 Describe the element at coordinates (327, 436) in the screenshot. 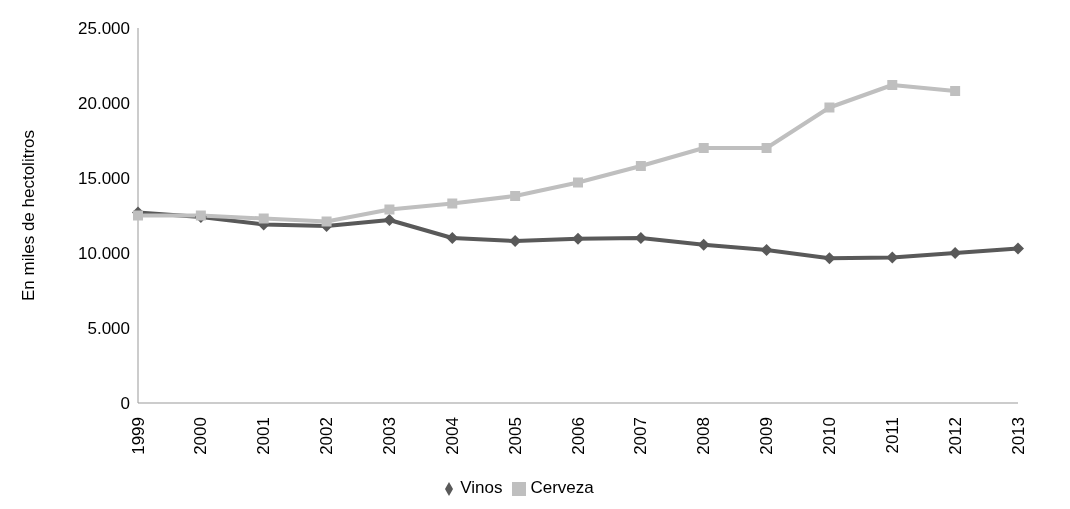

I see `x-tick-label: 2002` at that location.